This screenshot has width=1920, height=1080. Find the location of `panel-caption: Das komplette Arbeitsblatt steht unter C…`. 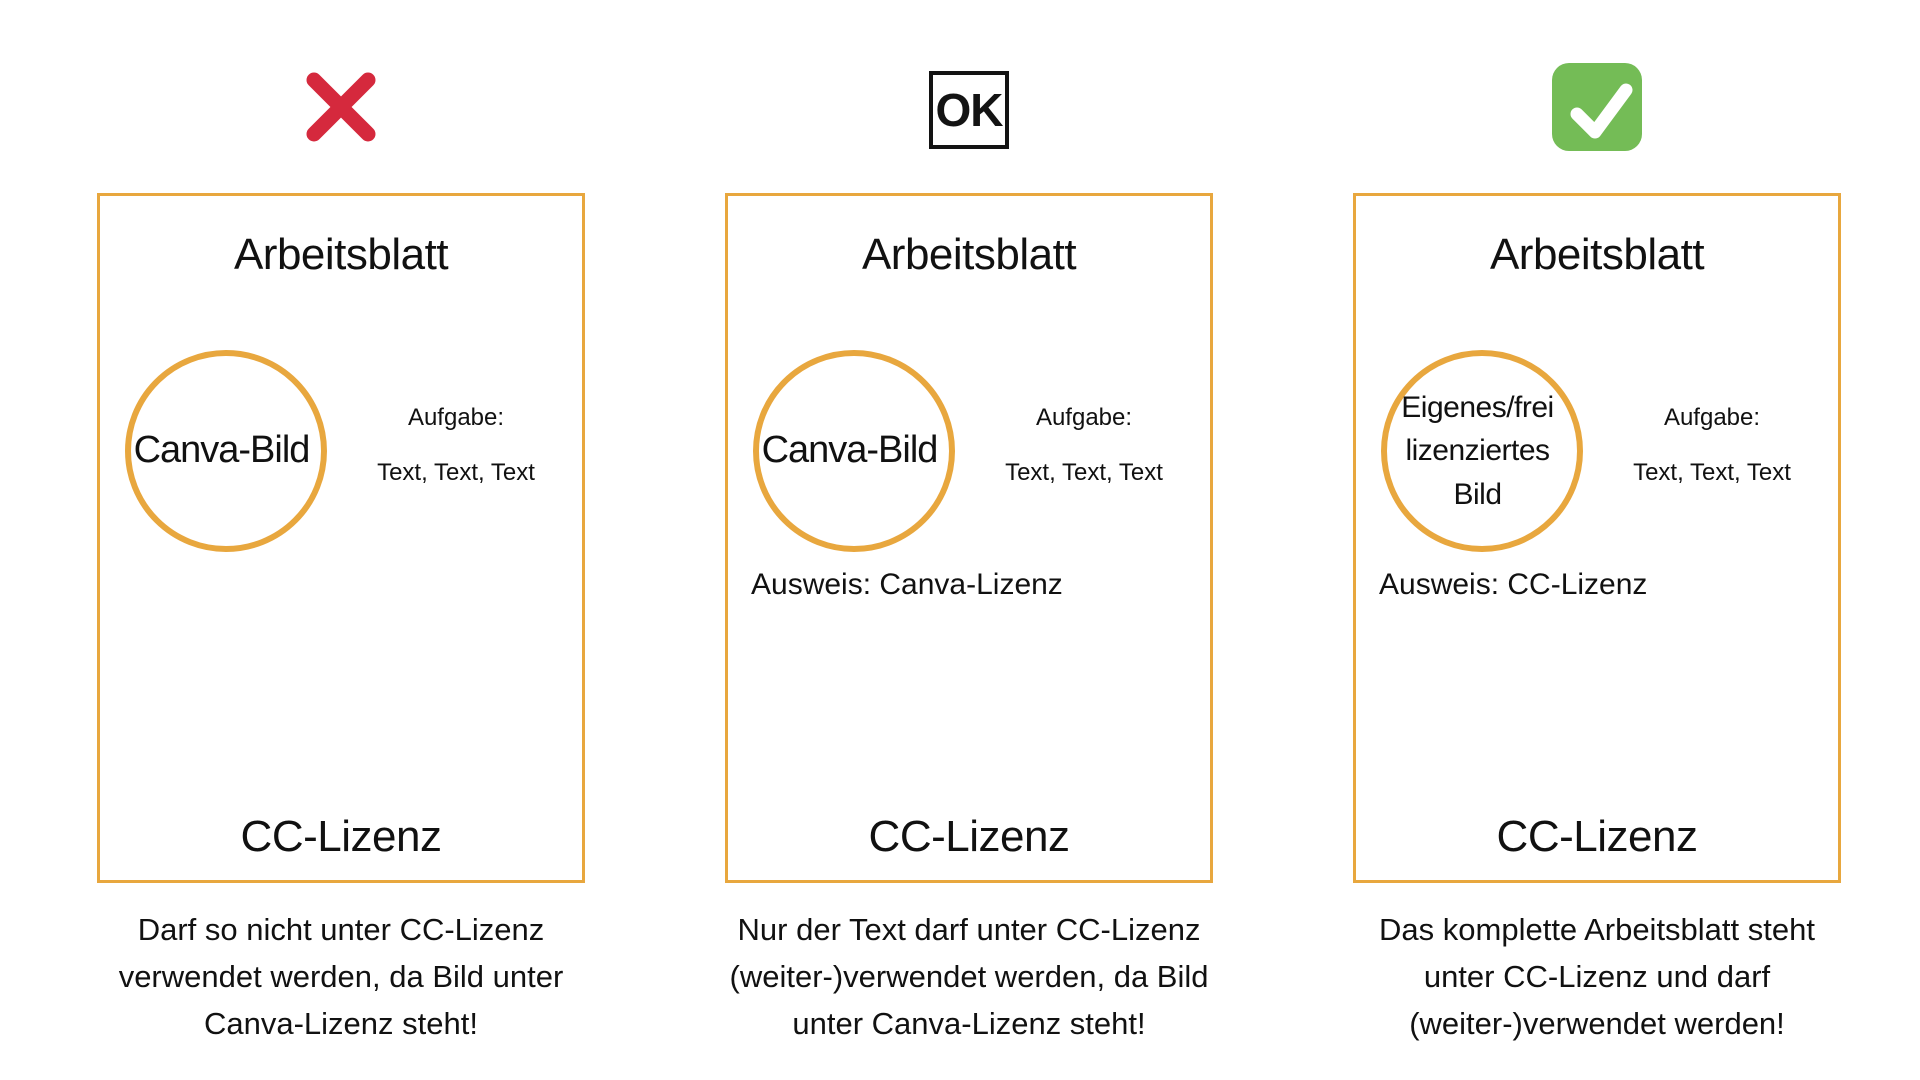

panel-caption: Das komplette Arbeitsblatt steht unter C… is located at coordinates (1597, 976).